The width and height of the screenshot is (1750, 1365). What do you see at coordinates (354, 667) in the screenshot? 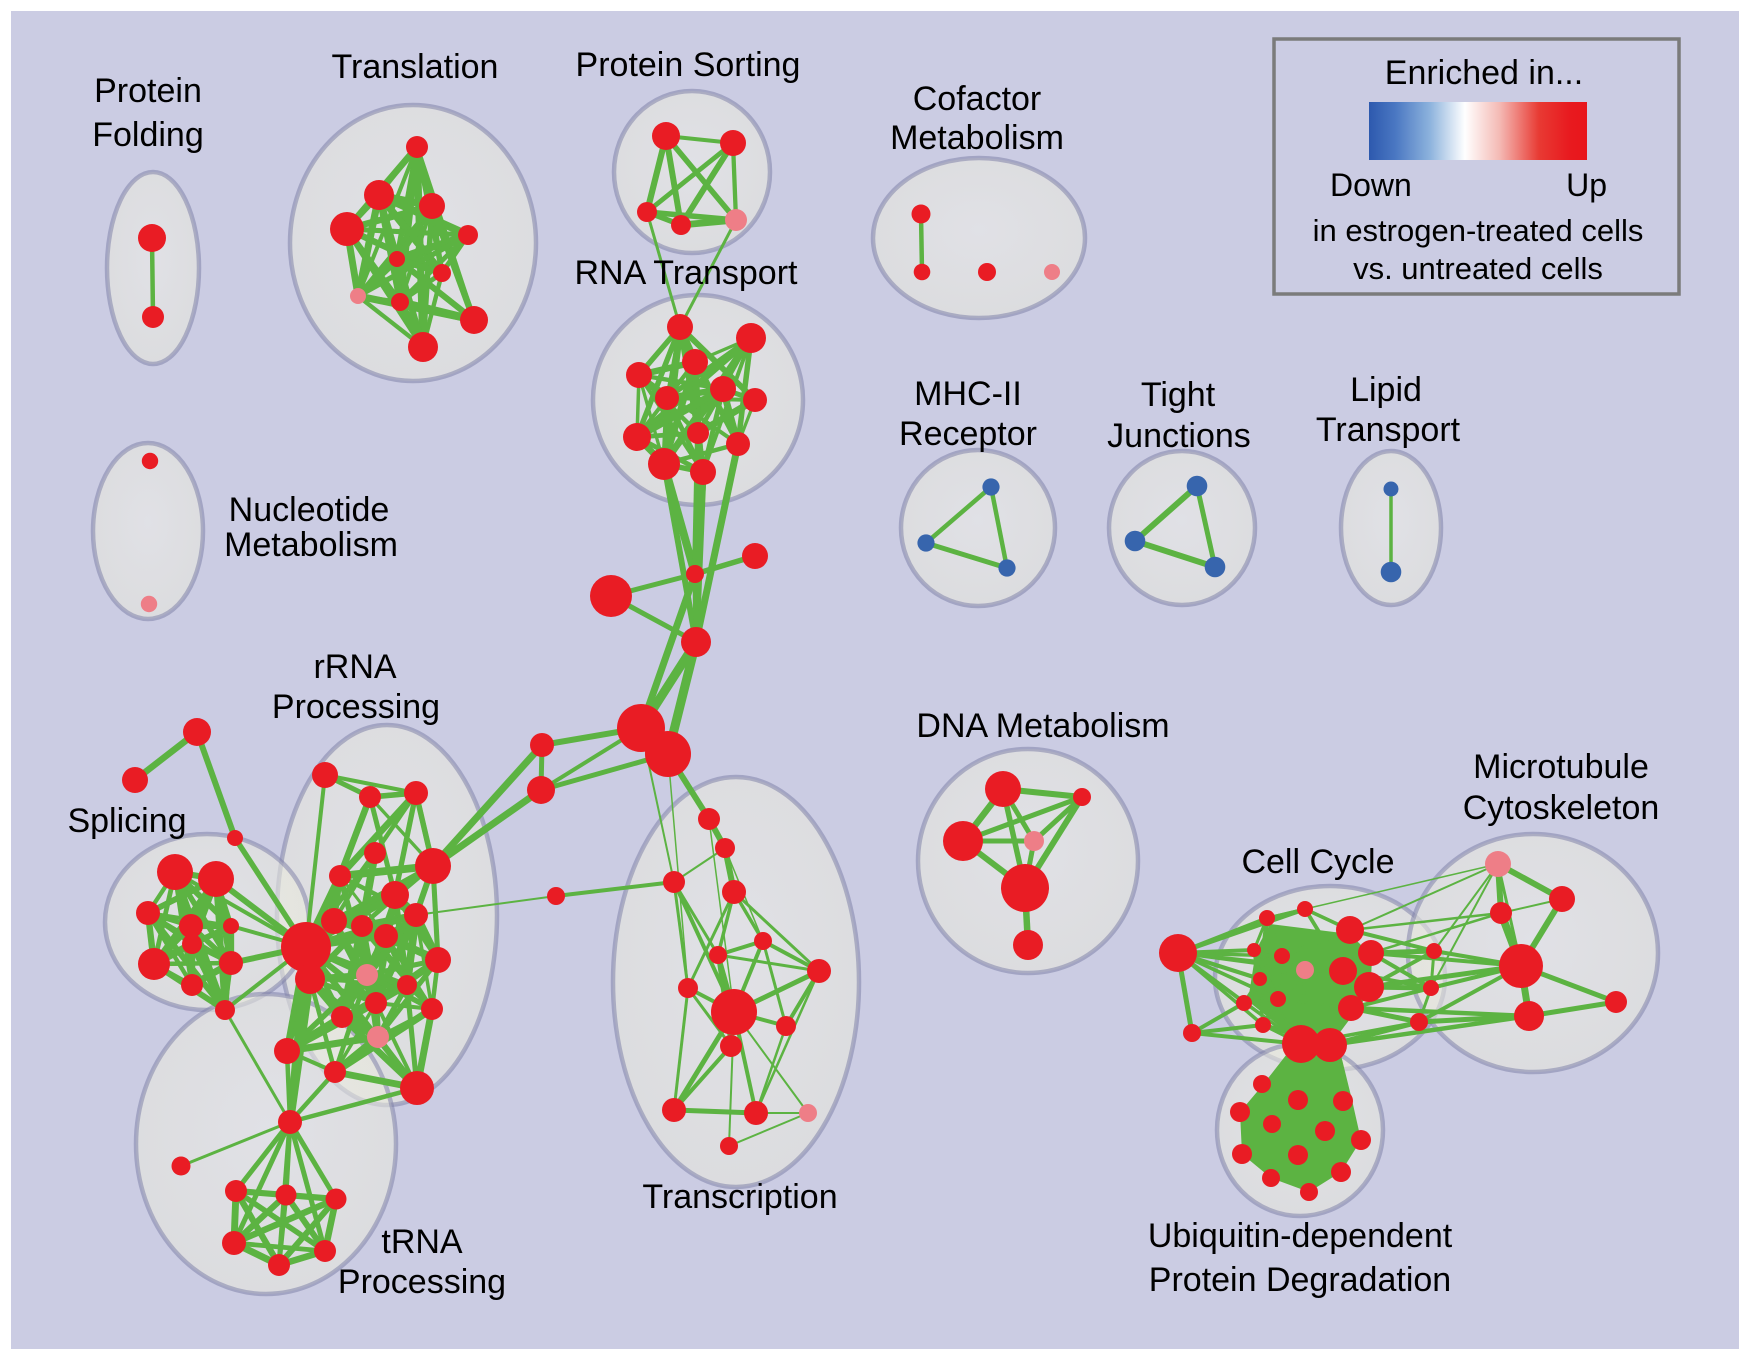
I see `svg-text: rRNA` at bounding box center [354, 667].